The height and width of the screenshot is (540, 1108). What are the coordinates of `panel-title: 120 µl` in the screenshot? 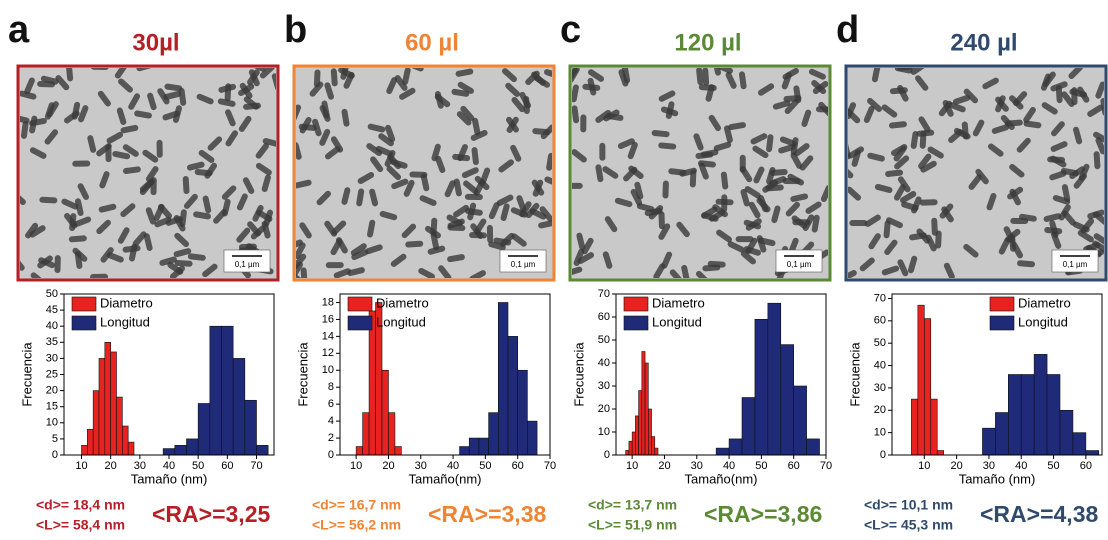 It's located at (707, 42).